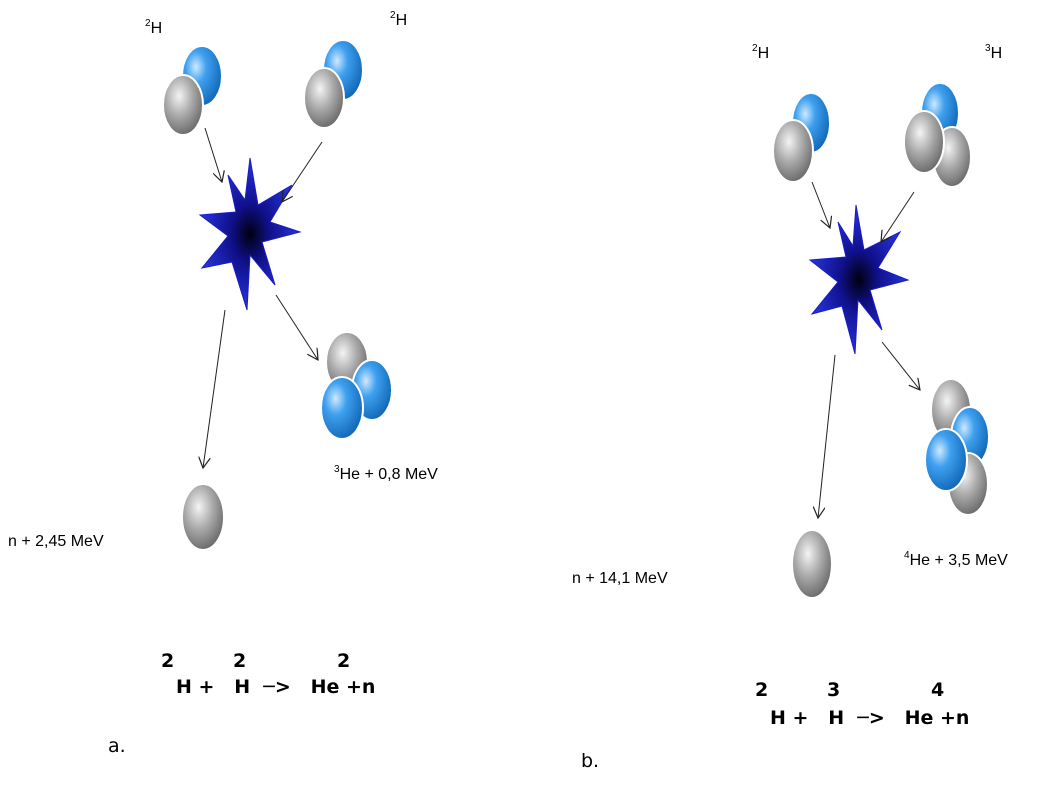  Describe the element at coordinates (956, 559) in the screenshot. I see `product-label-b: 4He + 3,5 MeV` at that location.